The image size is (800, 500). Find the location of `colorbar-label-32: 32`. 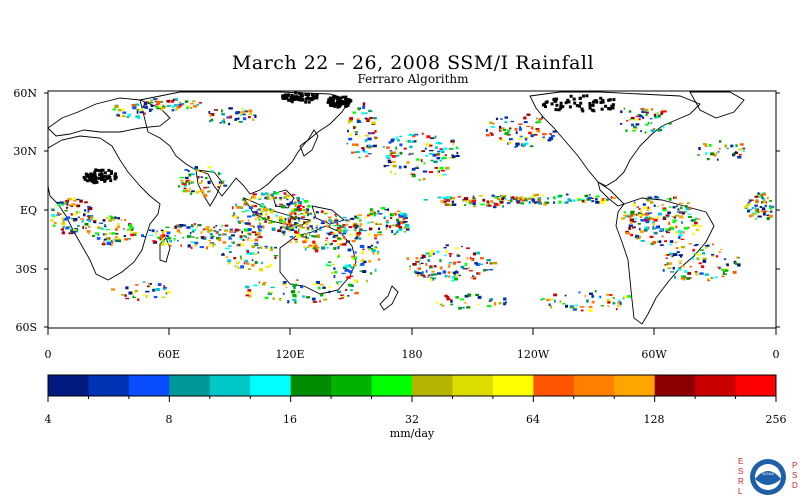

colorbar-label-32: 32 is located at coordinates (412, 419).